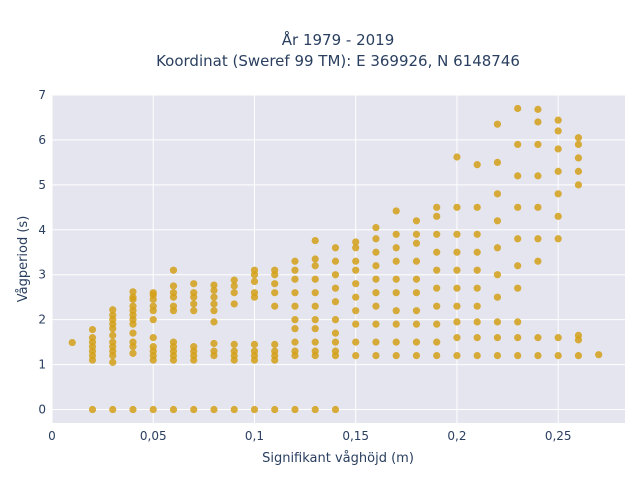  I want to click on y-tick-label: 1, so click(42, 365).